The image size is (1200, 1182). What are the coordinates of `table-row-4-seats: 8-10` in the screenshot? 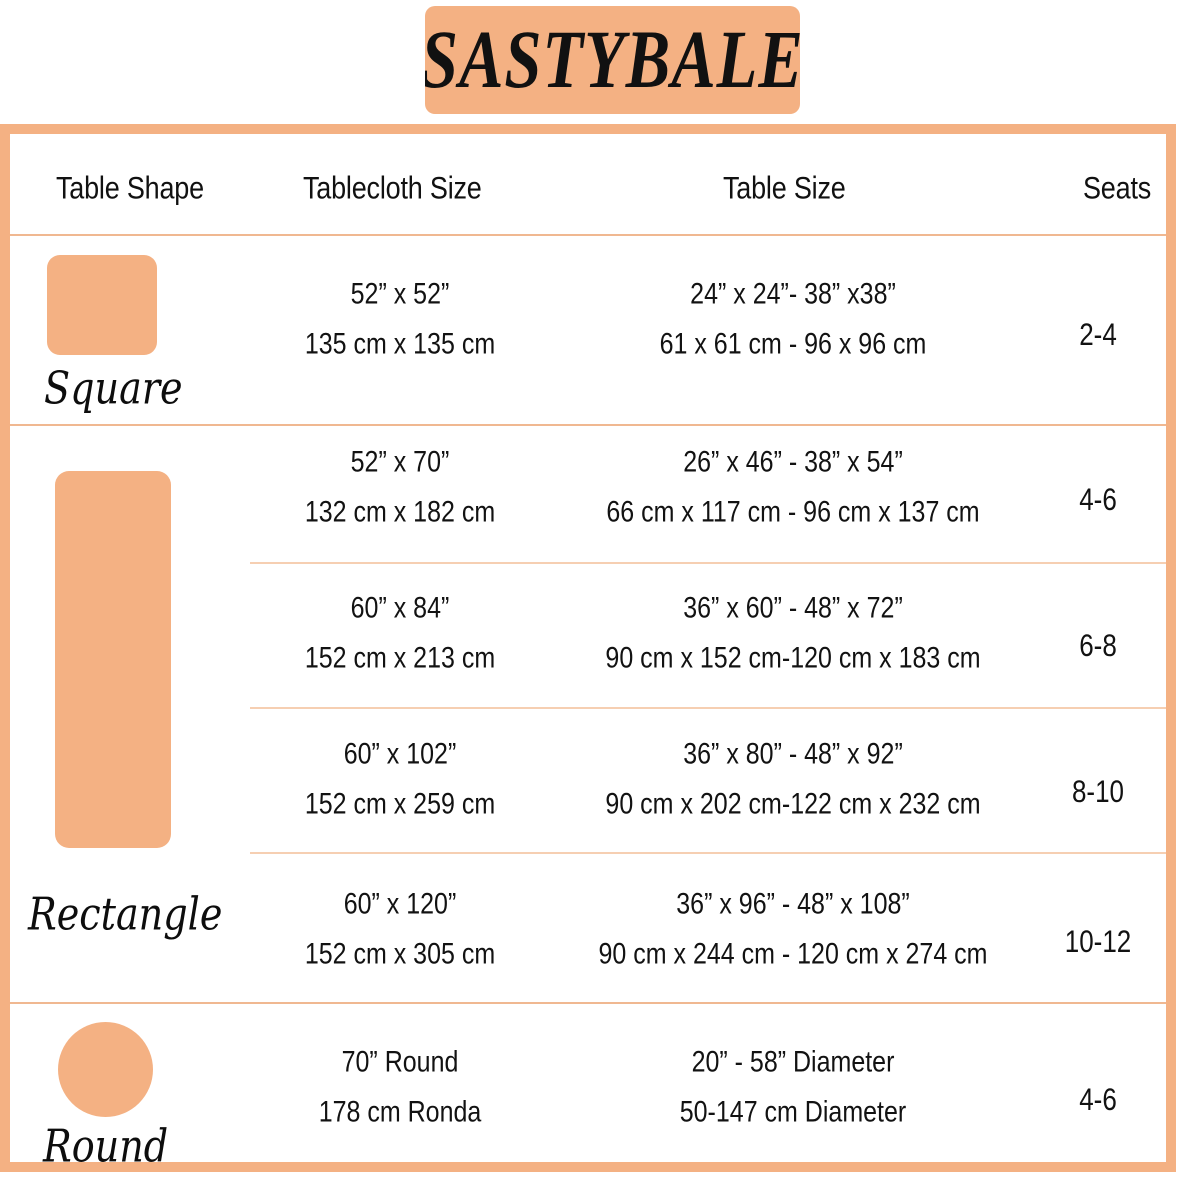 It's located at (1098, 790).